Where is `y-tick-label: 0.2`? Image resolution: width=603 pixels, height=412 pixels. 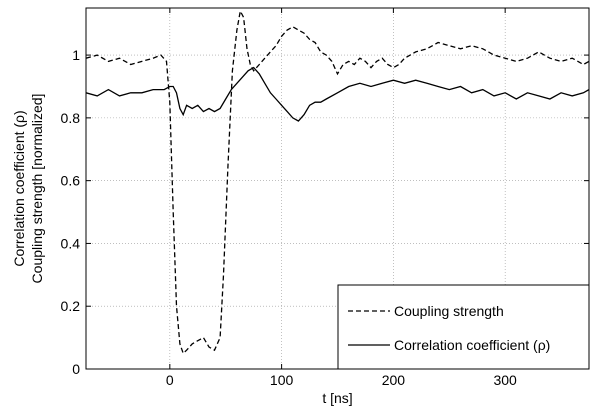 y-tick-label: 0.2 is located at coordinates (71, 306).